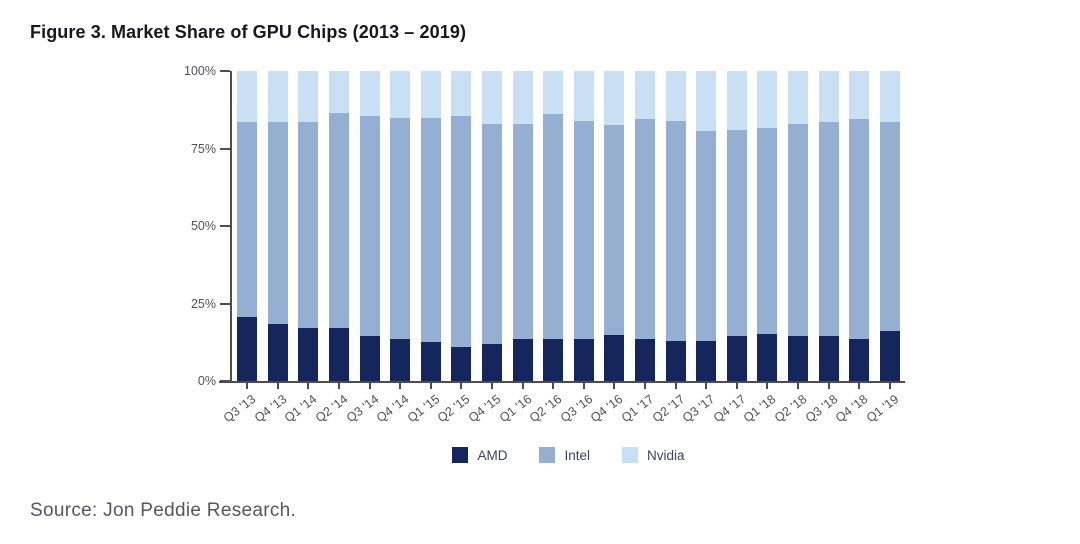 The width and height of the screenshot is (1080, 544). I want to click on y-axis-line, so click(231, 226).